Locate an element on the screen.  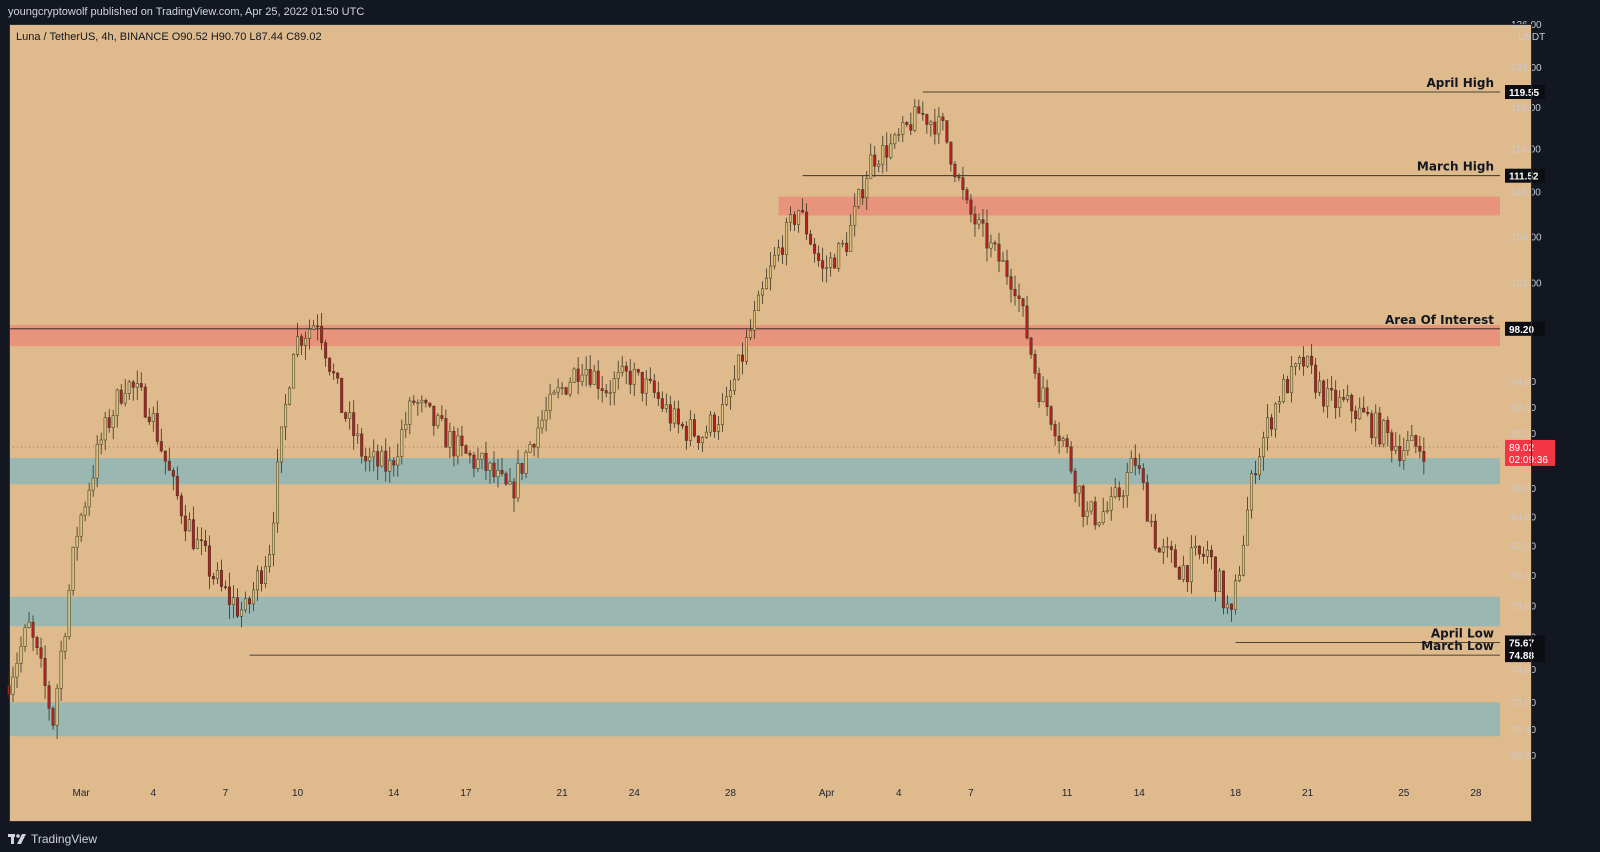
level-label: April High is located at coordinates (1461, 83).